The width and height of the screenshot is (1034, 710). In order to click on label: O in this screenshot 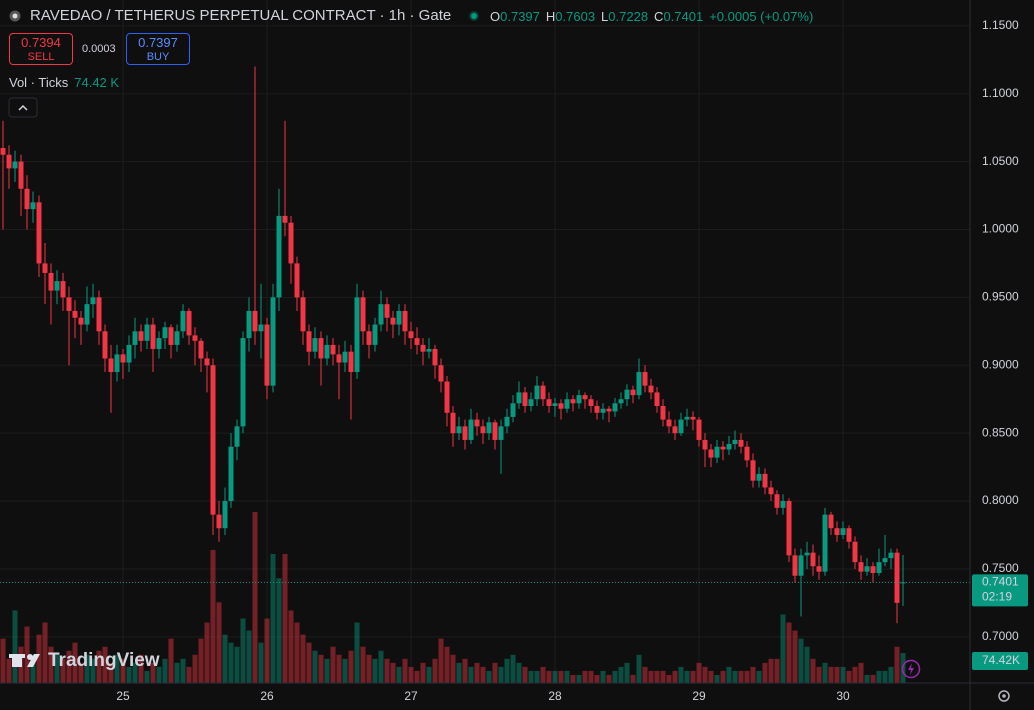, I will do `click(495, 16)`.